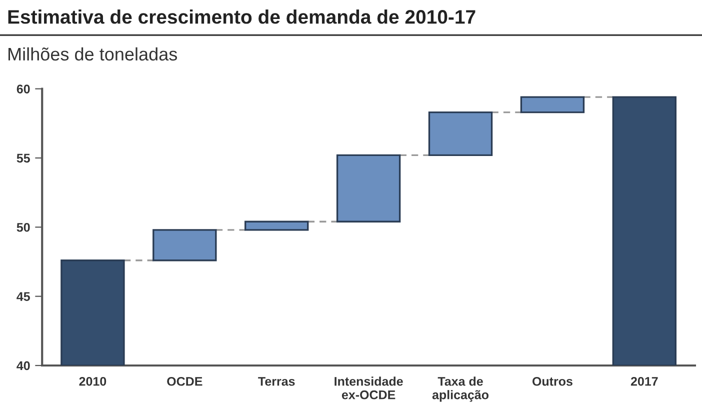  Describe the element at coordinates (460, 389) in the screenshot. I see `x-tick-label: Taxa de aplicação` at that location.